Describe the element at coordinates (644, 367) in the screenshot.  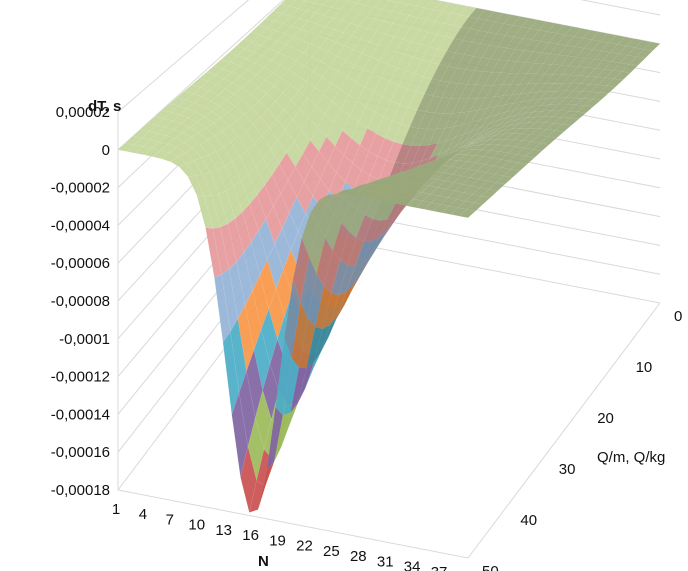
I see `y-tick-label: 10` at that location.